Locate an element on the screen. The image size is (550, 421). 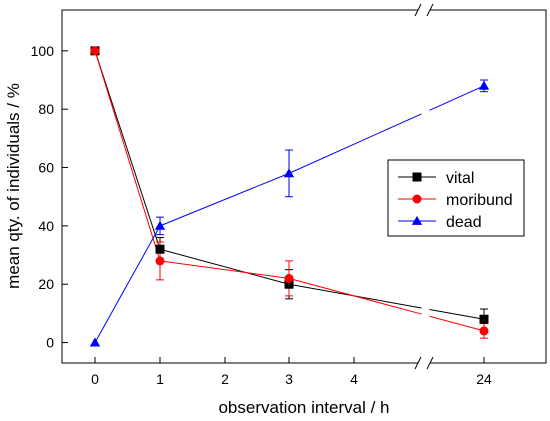
x-tick-label: 3 is located at coordinates (289, 379).